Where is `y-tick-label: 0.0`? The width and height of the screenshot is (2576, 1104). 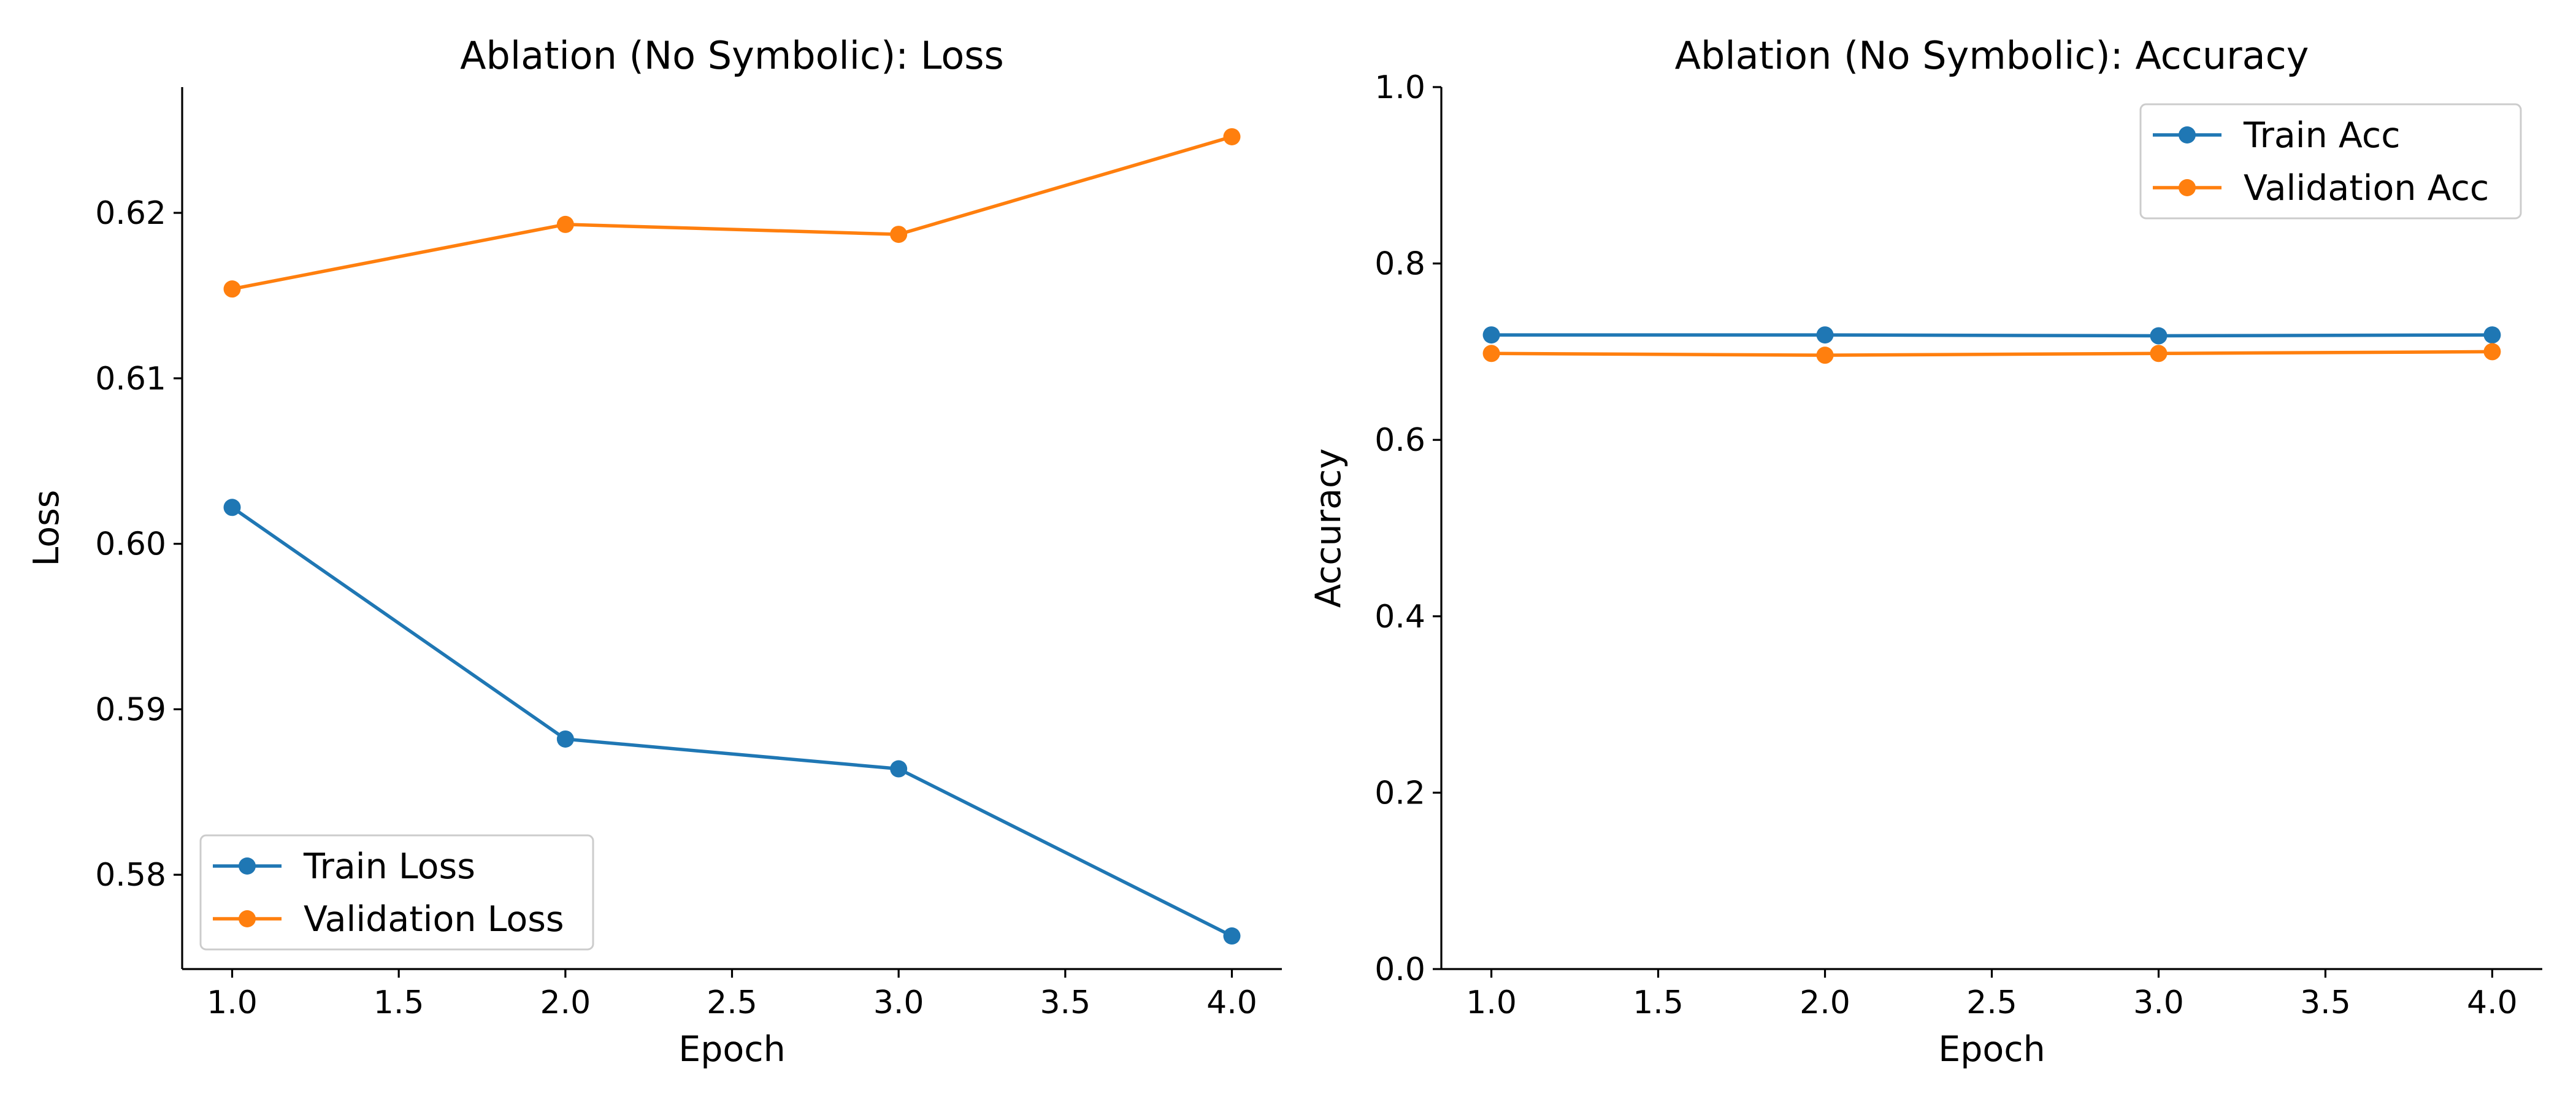
y-tick-label: 0.0 is located at coordinates (1399, 969).